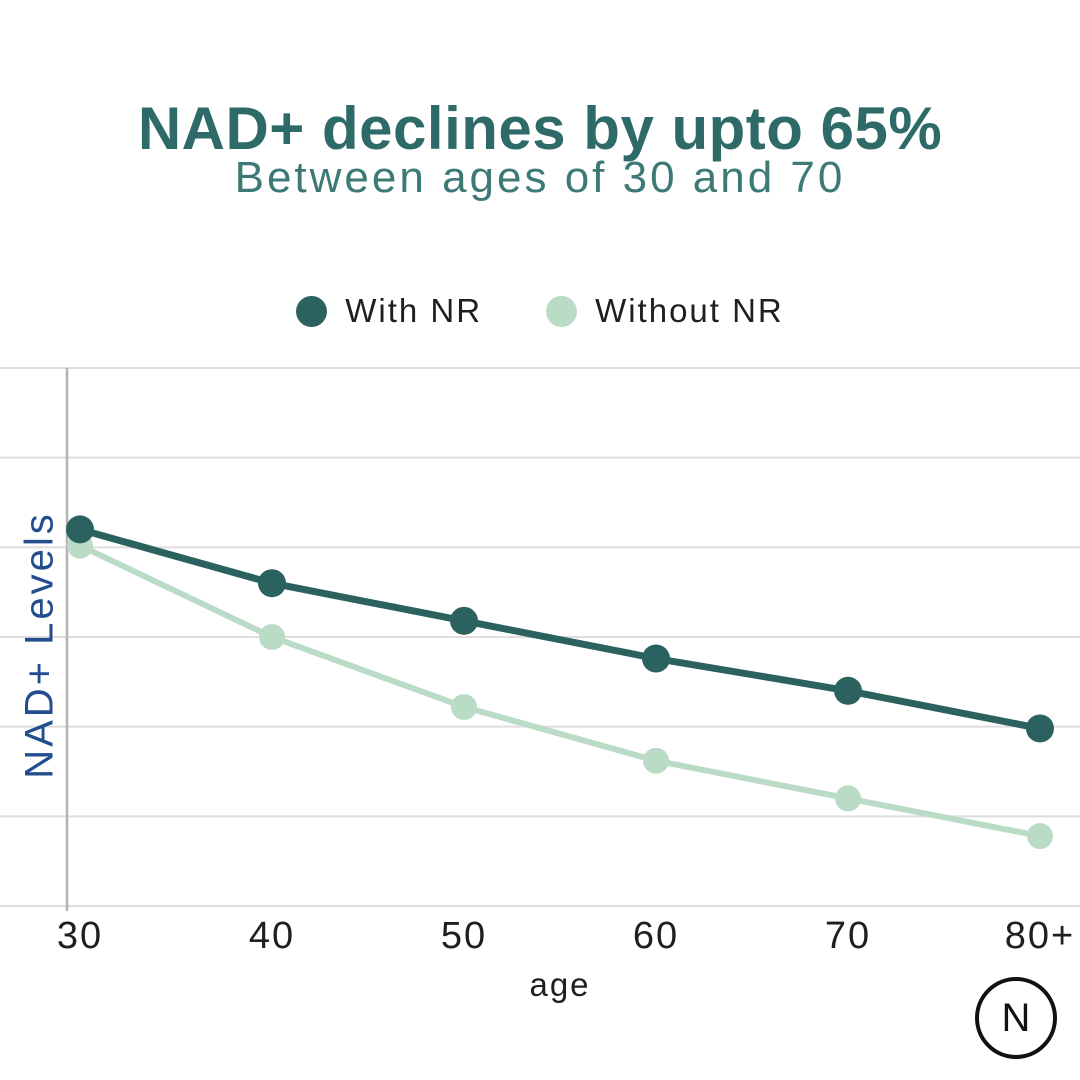 The width and height of the screenshot is (1080, 1080). What do you see at coordinates (560, 984) in the screenshot?
I see `x-axis-label: age` at bounding box center [560, 984].